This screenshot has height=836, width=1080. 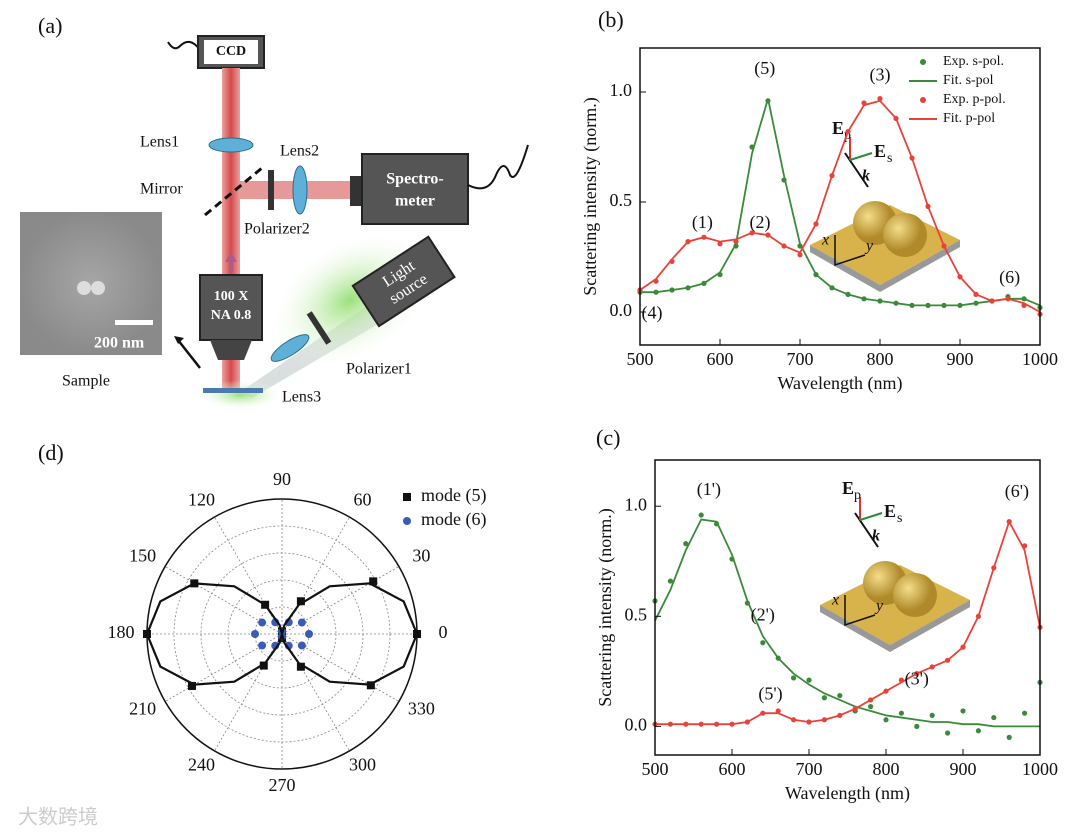 I want to click on plot-frame, so click(x=847, y=607).